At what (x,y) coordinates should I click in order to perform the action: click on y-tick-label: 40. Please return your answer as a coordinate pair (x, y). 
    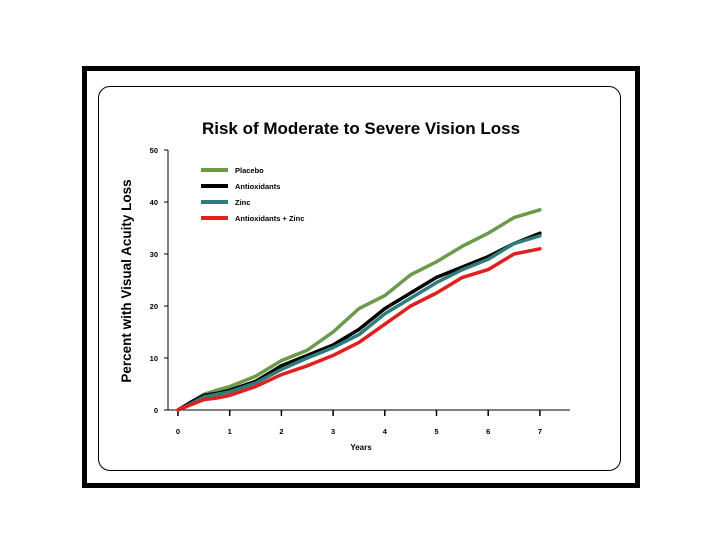
    Looking at the image, I should click on (154, 202).